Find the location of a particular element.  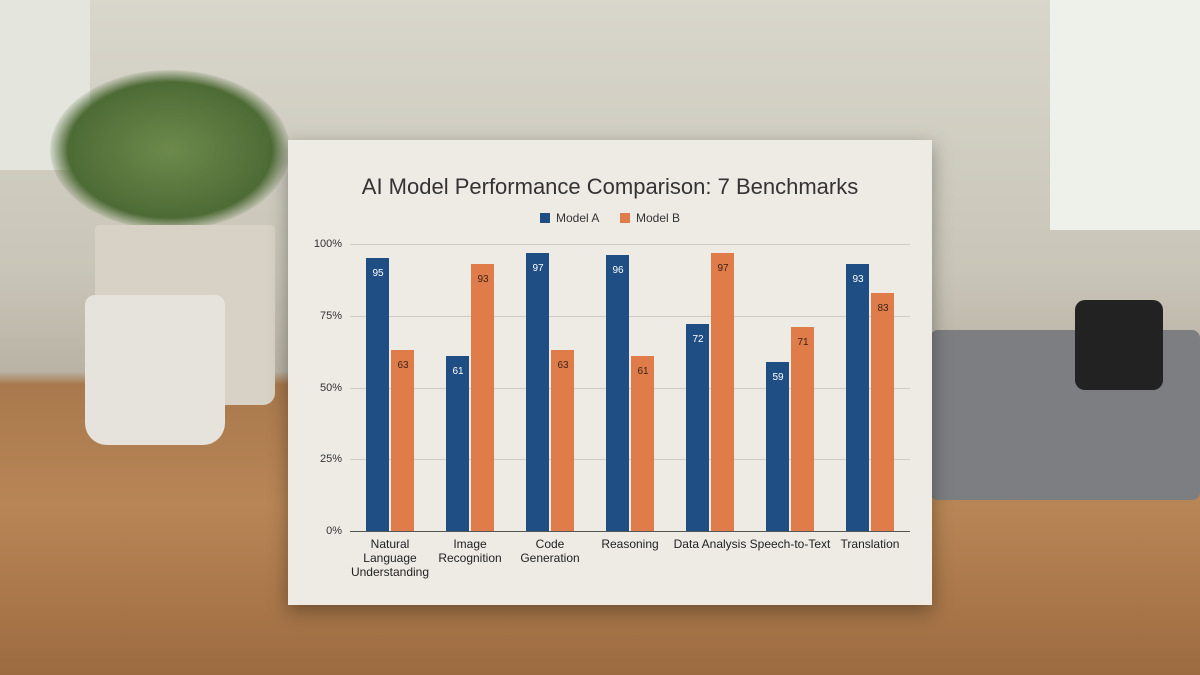

camera-lens is located at coordinates (1119, 345).